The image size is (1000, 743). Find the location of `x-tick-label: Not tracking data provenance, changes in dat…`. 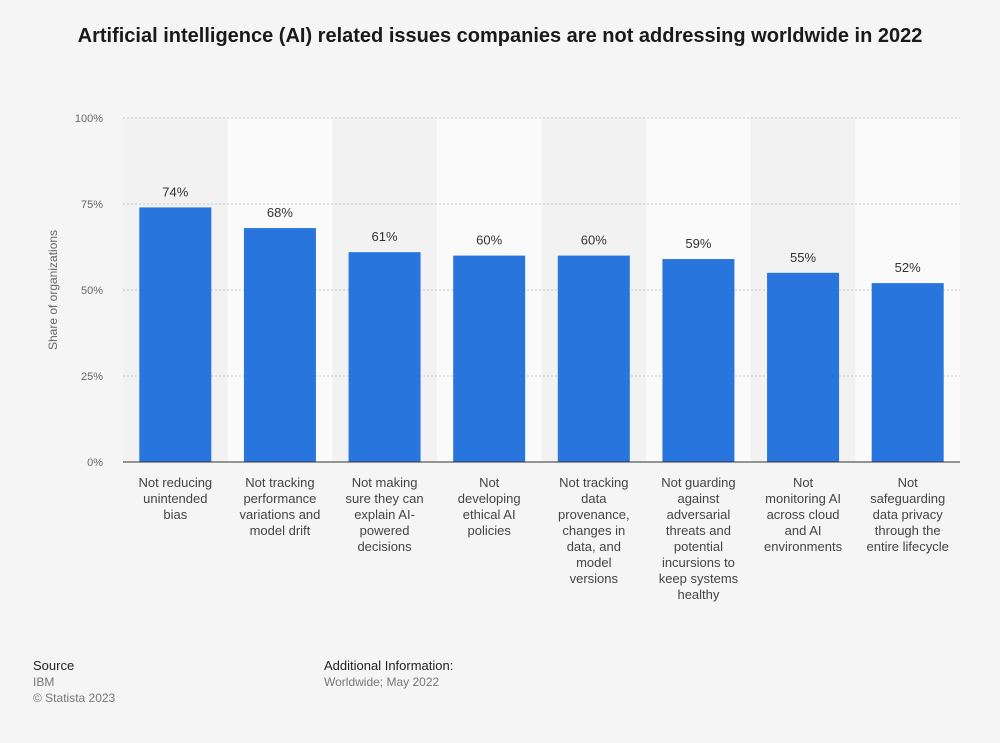

x-tick-label: Not tracking data provenance, changes in dat… is located at coordinates (594, 530).